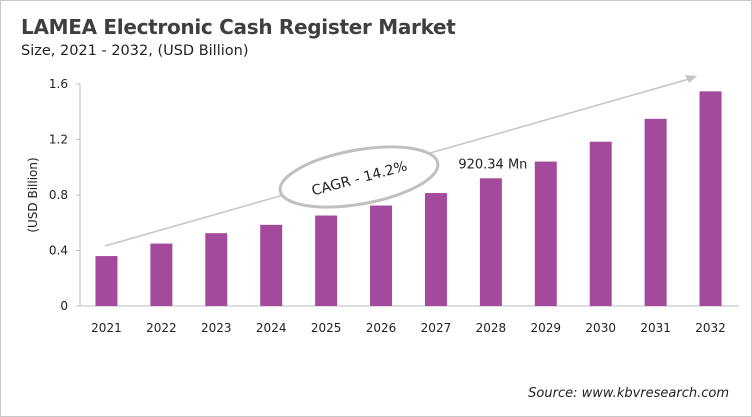 Image resolution: width=752 pixels, height=417 pixels. Describe the element at coordinates (381, 328) in the screenshot. I see `x-tick-label: 2026` at that location.